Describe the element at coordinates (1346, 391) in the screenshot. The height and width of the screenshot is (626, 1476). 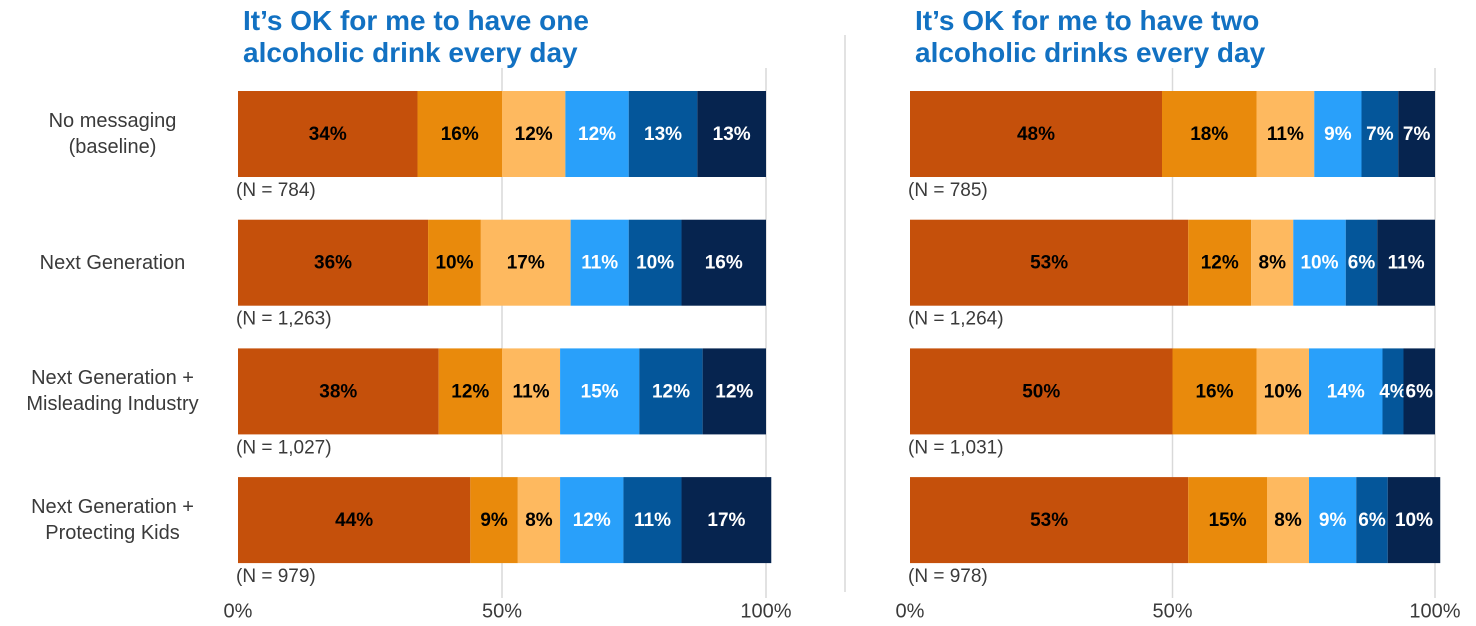
I see `value-label: 14%` at that location.